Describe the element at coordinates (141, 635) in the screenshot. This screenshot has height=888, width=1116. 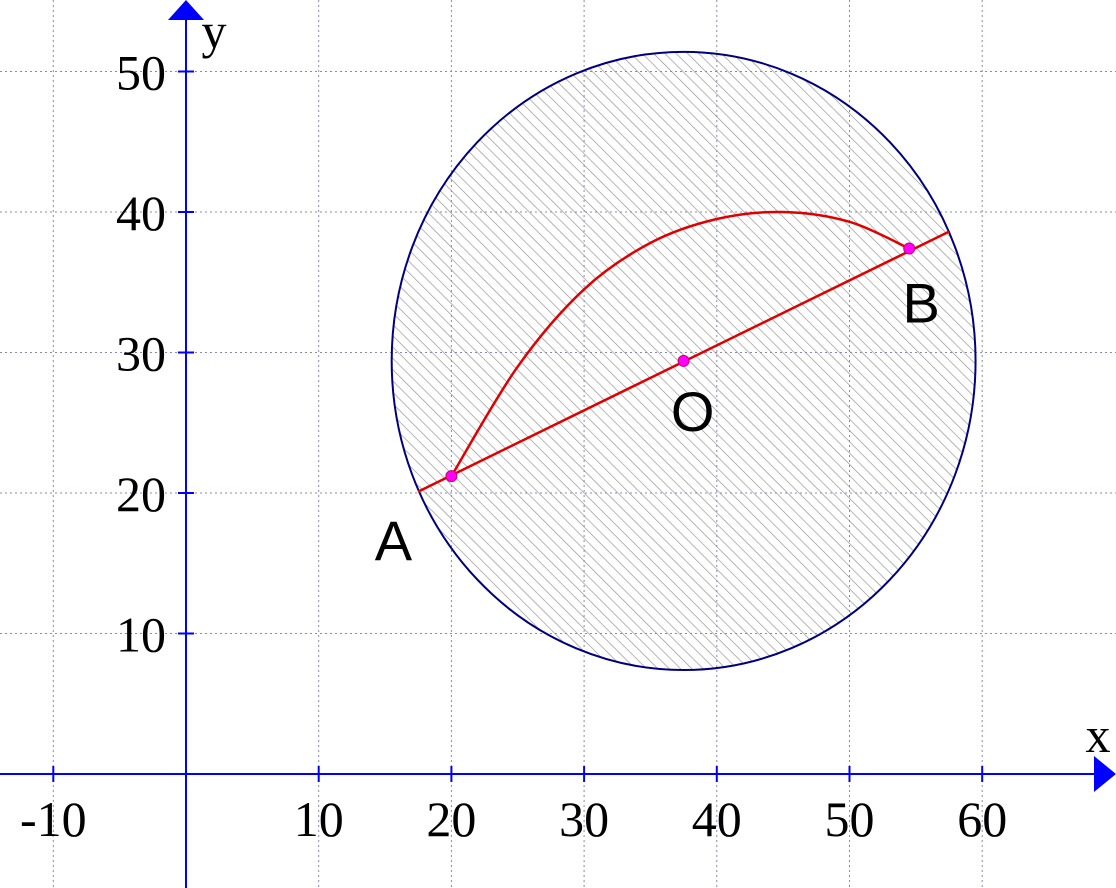
I see `y-tick-label: 10` at that location.